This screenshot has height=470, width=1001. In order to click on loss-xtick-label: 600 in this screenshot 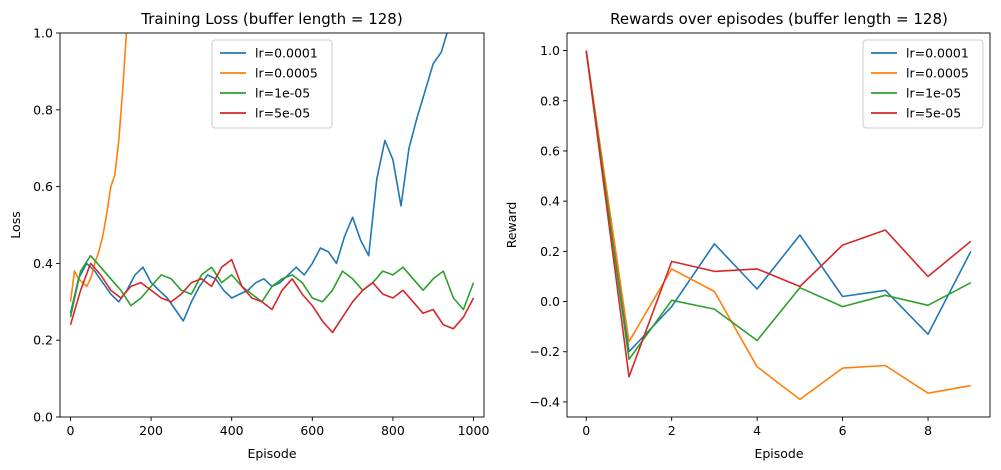, I will do `click(312, 430)`.